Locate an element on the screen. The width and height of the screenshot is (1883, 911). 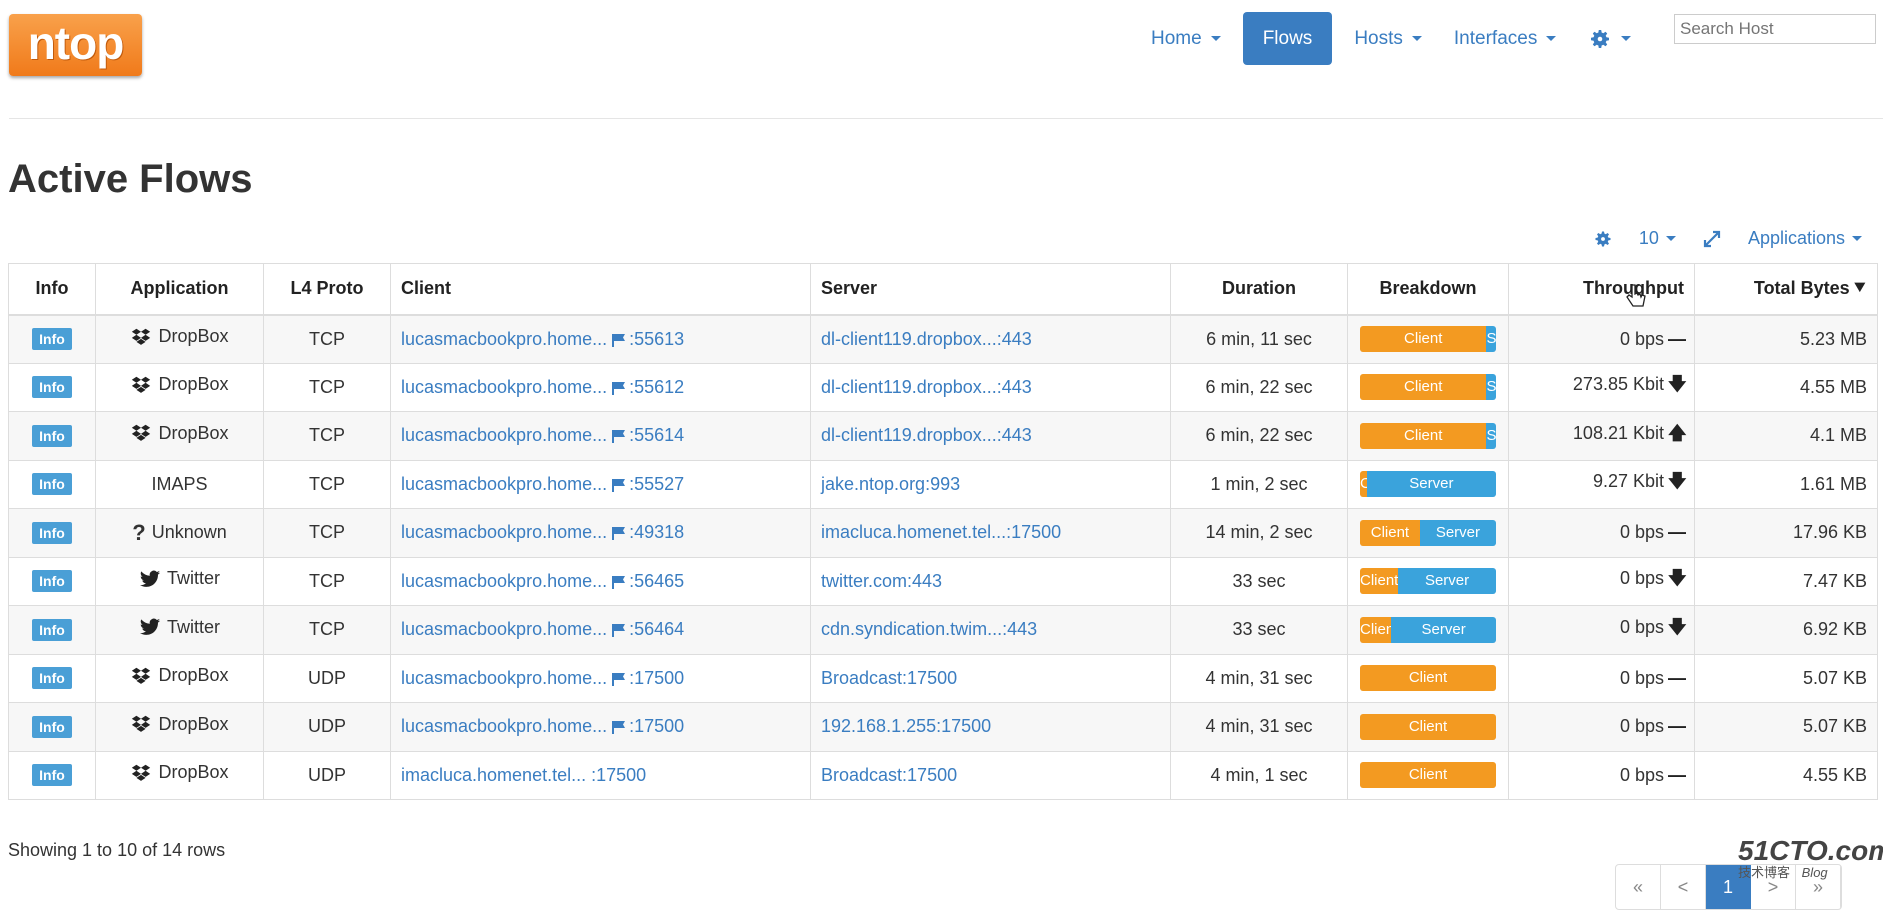
breakdown-bar: Client is located at coordinates (1428, 726).